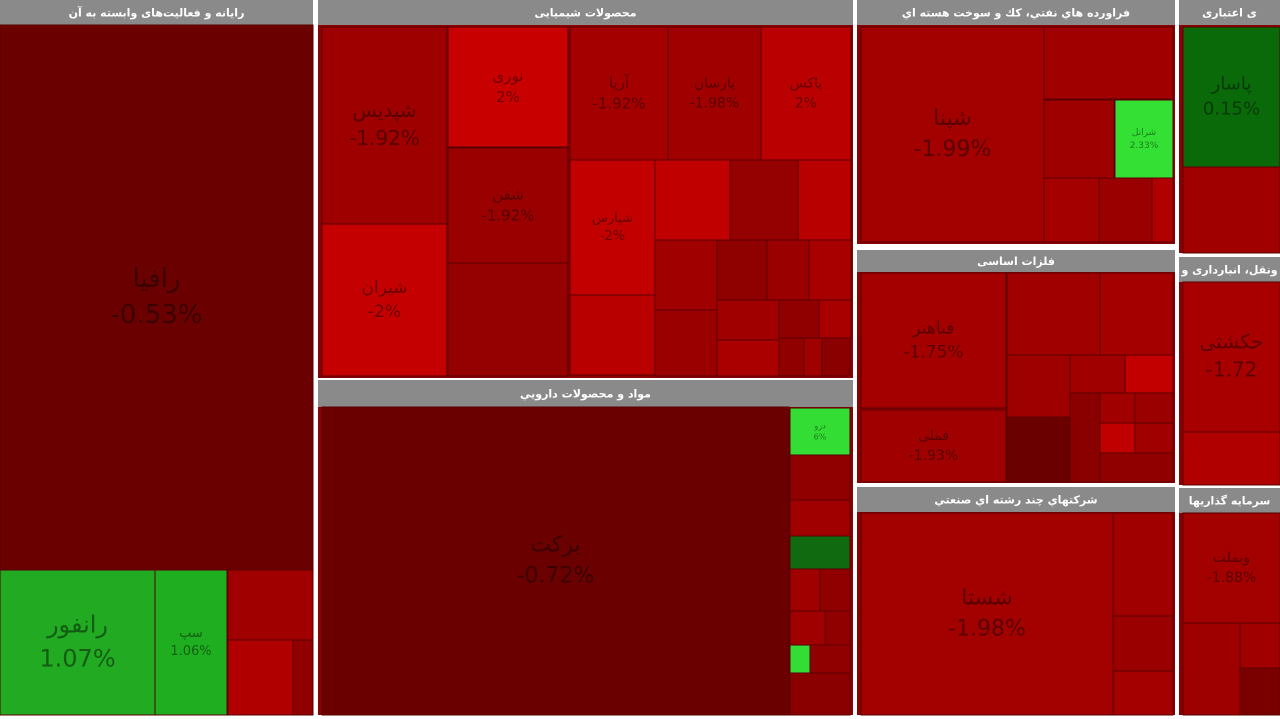 Image resolution: width=1280 pixels, height=719 pixels. What do you see at coordinates (1229, 13) in the screenshot?
I see `sector-title: ی اعتباری` at bounding box center [1229, 13].